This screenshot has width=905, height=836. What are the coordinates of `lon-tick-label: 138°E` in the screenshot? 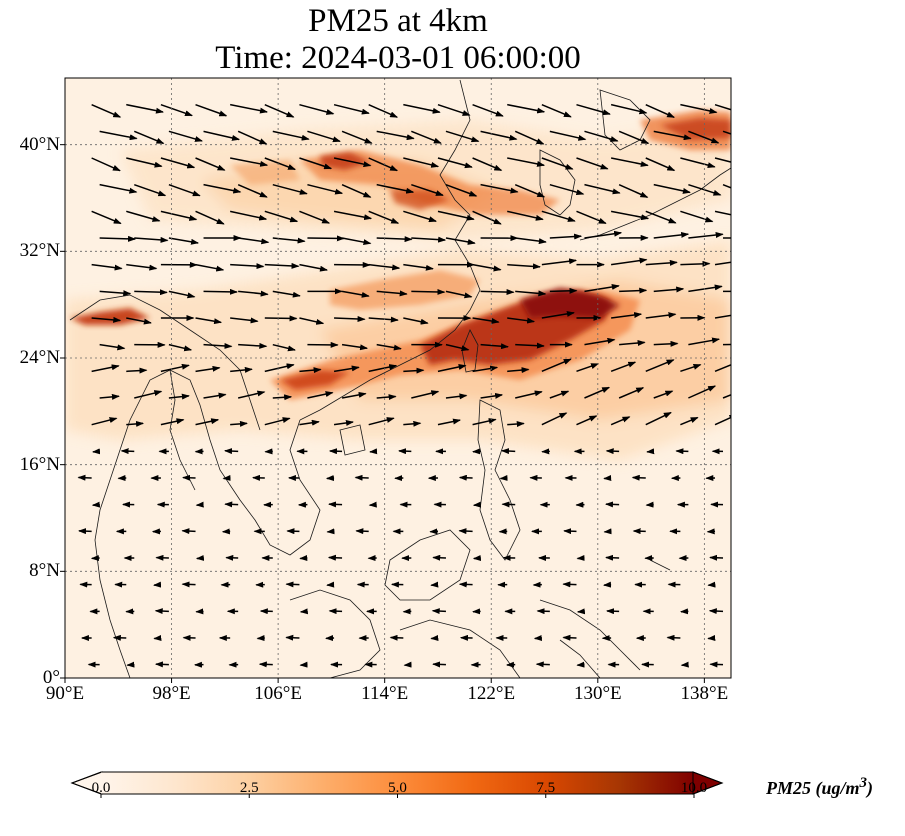 It's located at (704, 693).